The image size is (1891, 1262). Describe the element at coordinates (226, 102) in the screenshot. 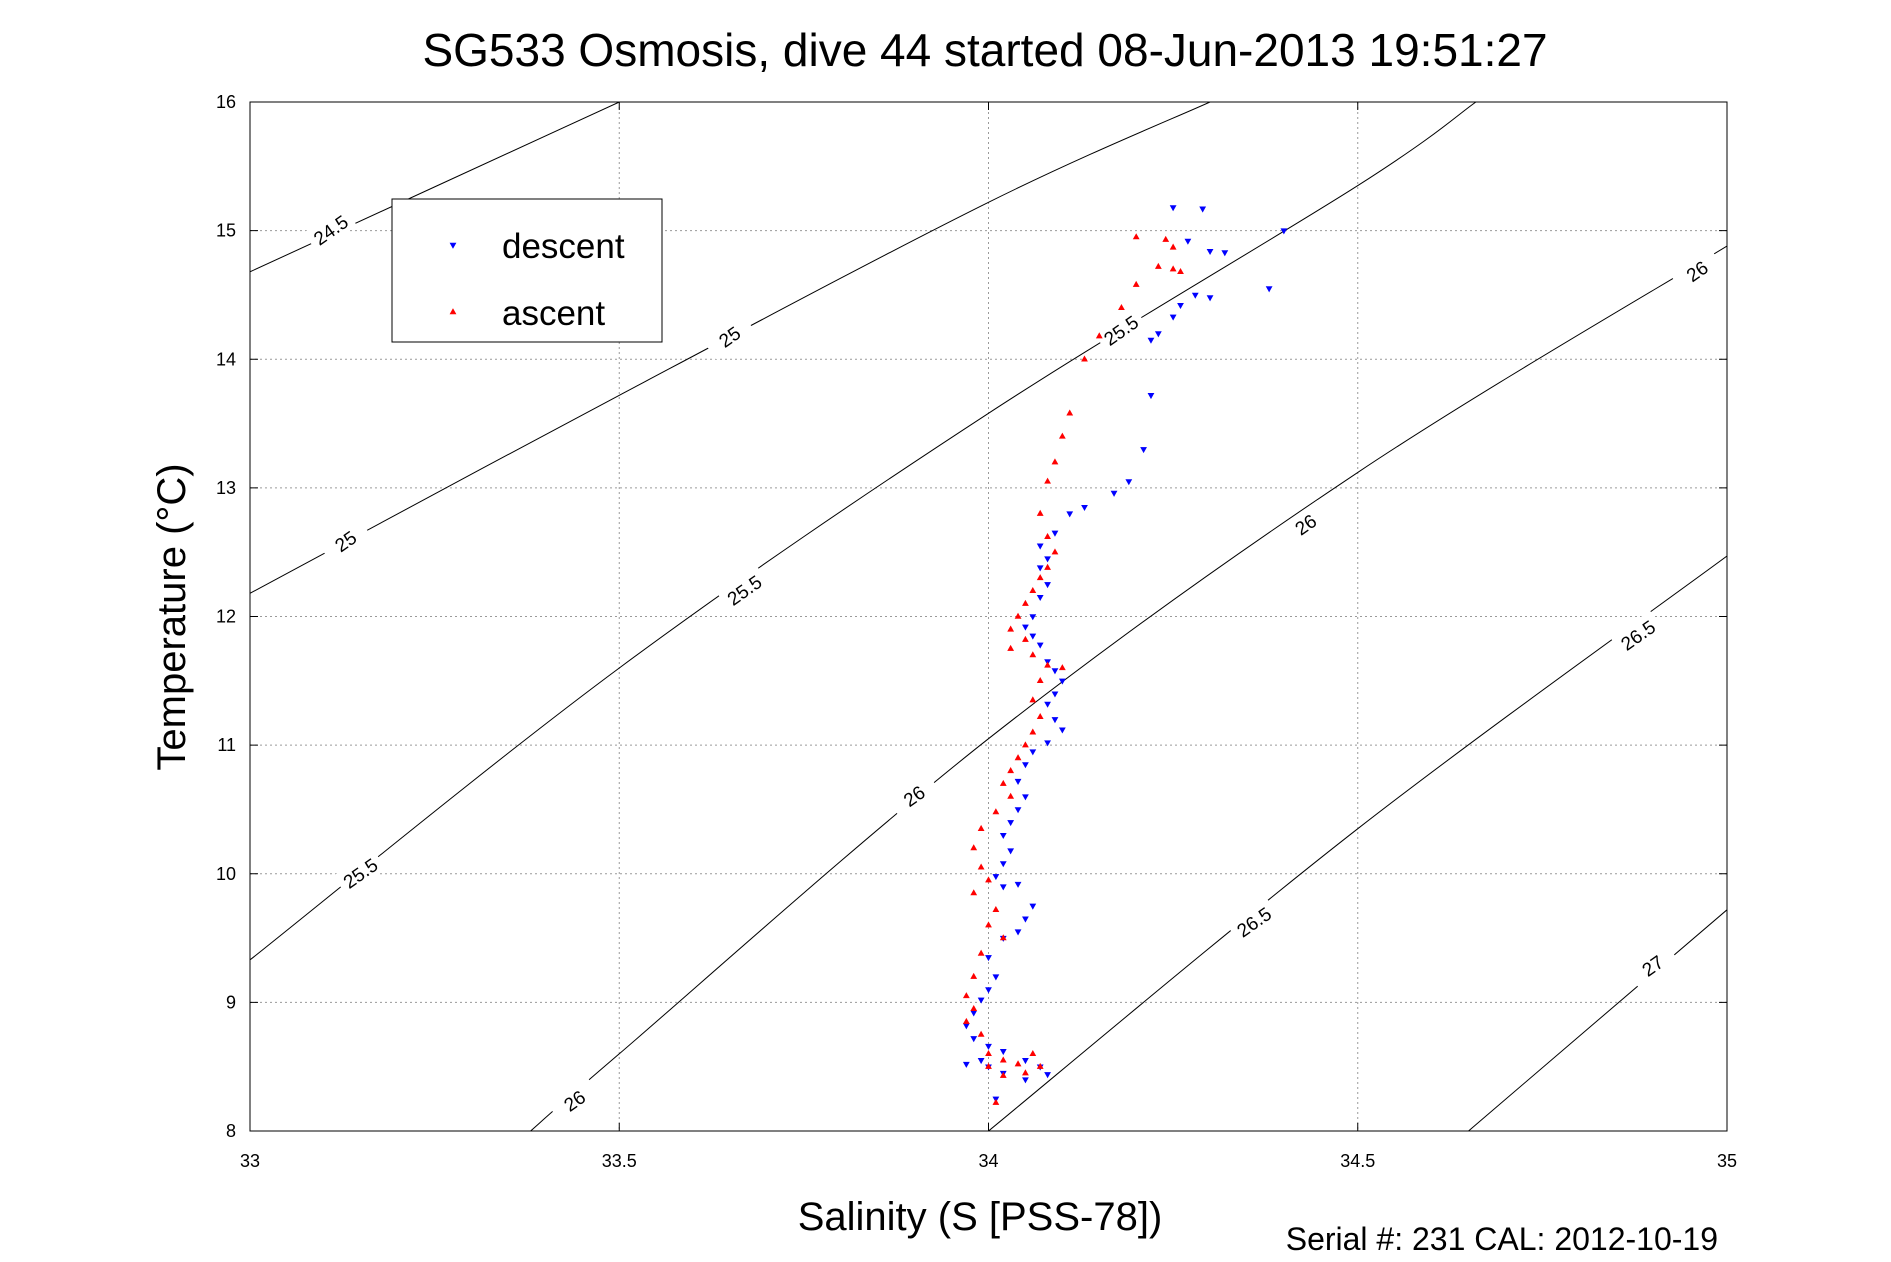

I see `y-tick-label: 16` at that location.